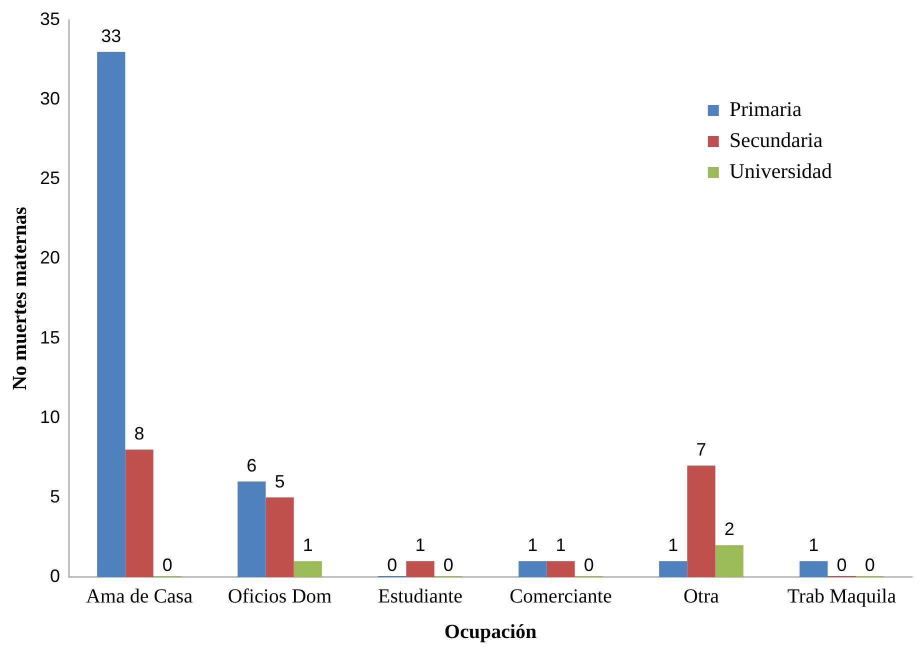 The image size is (922, 654). I want to click on data-label: 2, so click(729, 529).